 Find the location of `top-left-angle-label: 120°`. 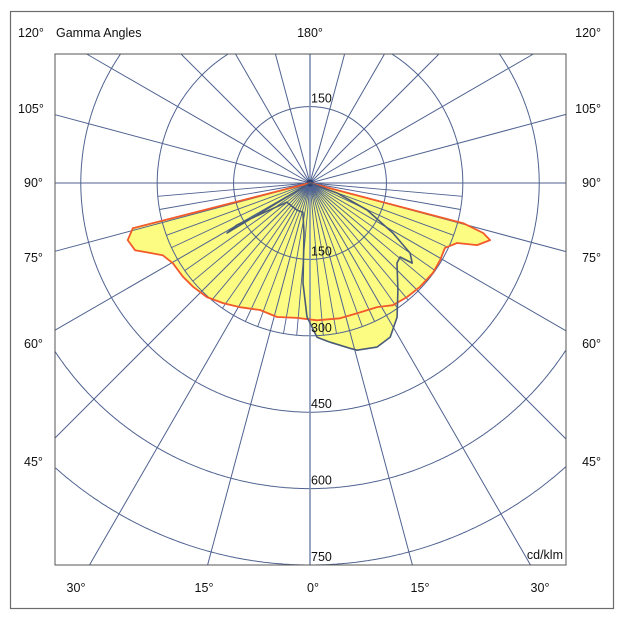

top-left-angle-label: 120° is located at coordinates (31, 33).